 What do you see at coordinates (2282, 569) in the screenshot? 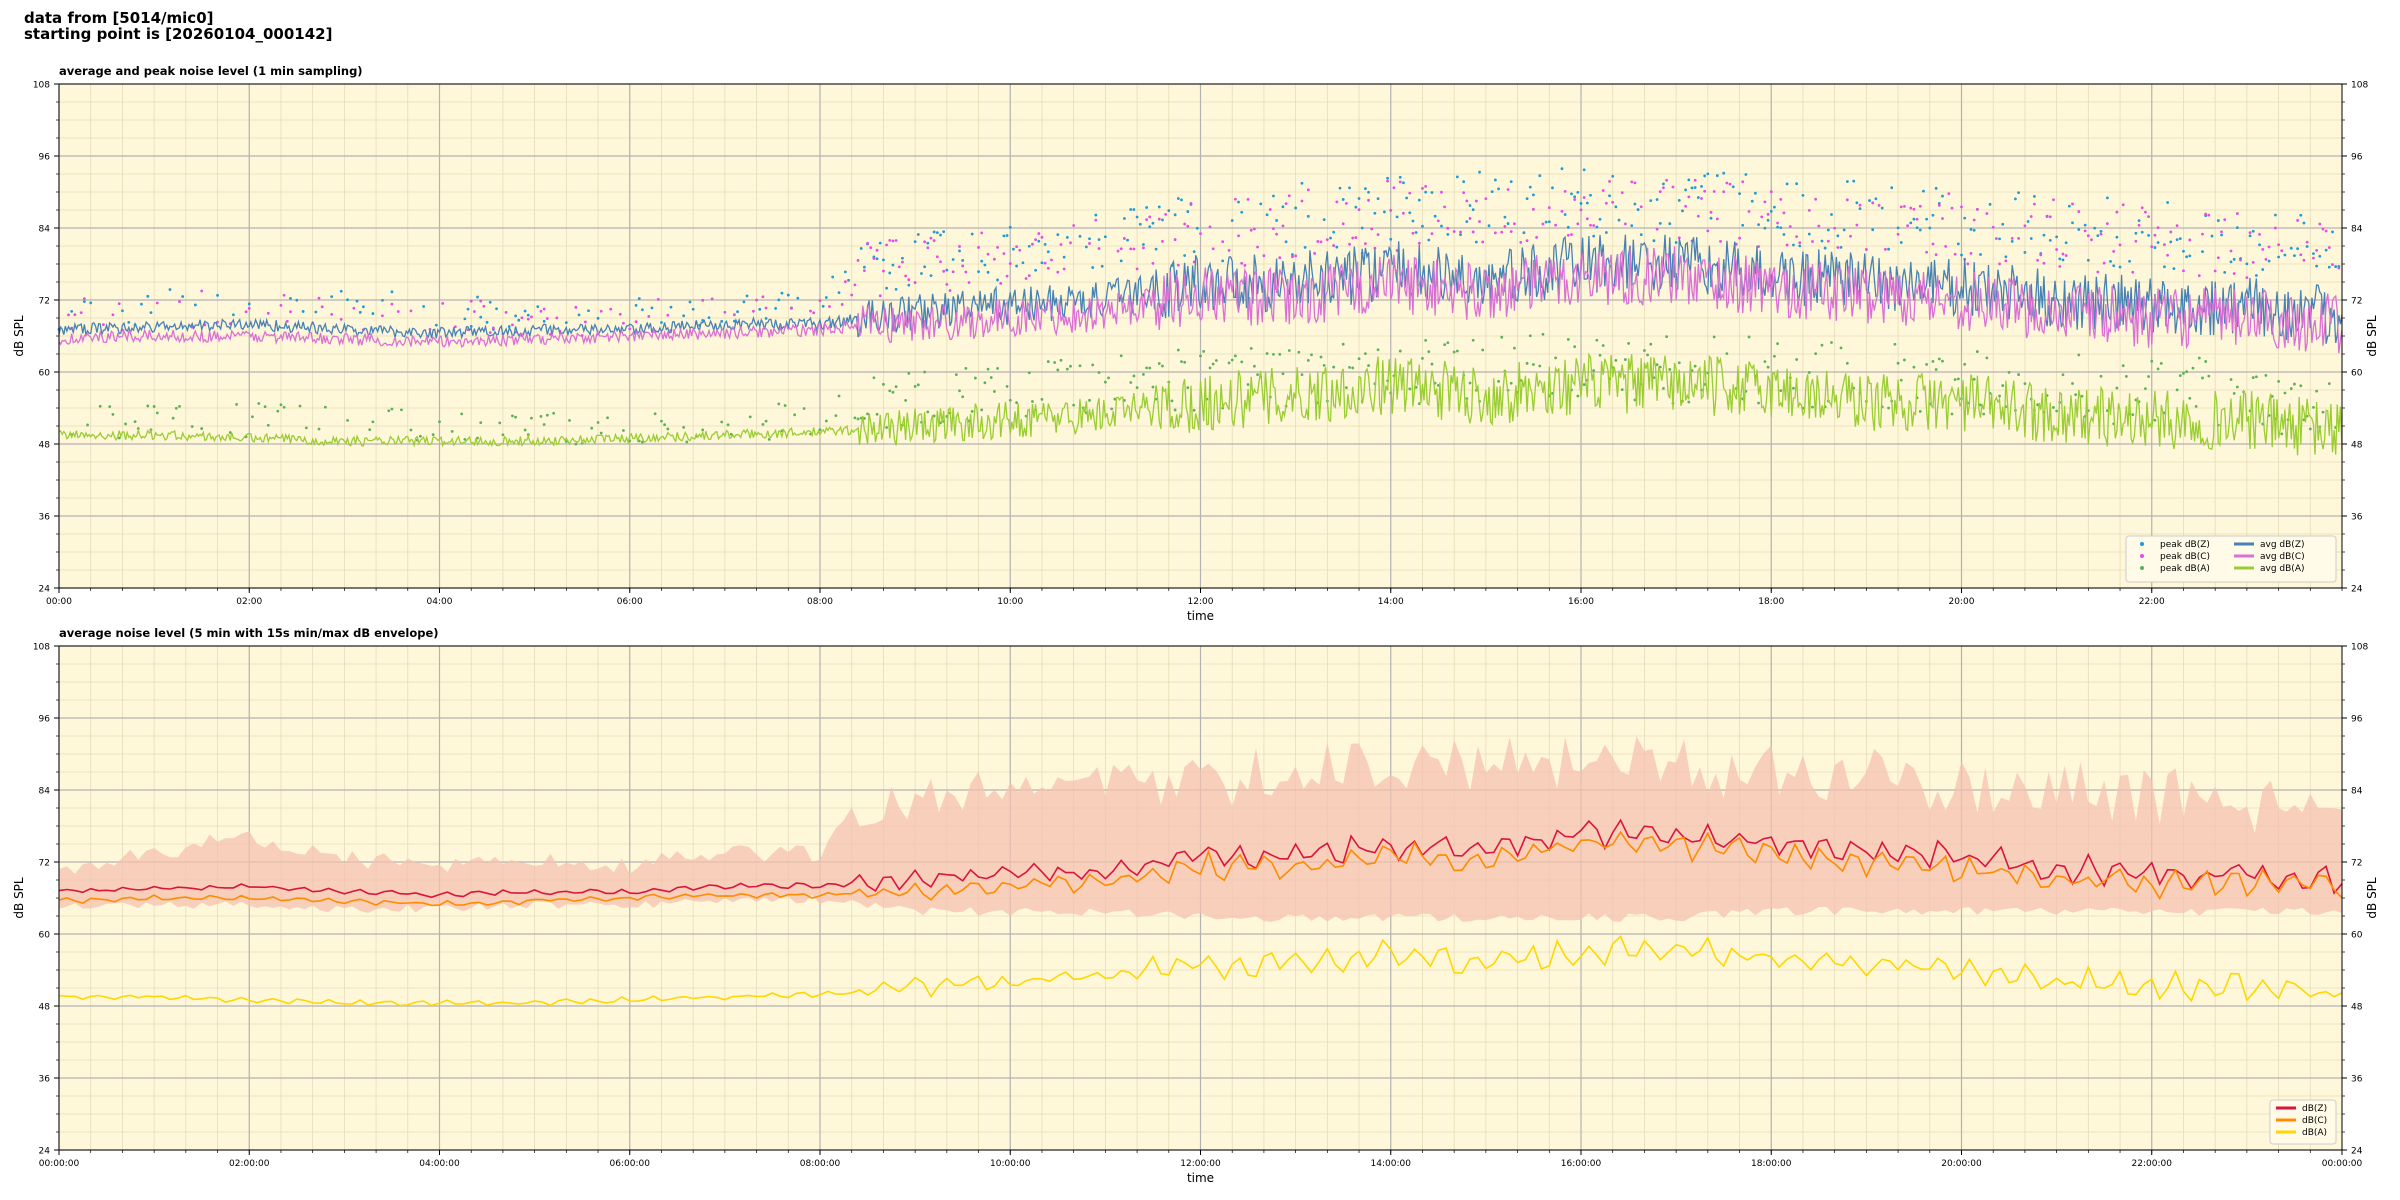
I see `legend-label: avg dB(A)` at bounding box center [2282, 569].